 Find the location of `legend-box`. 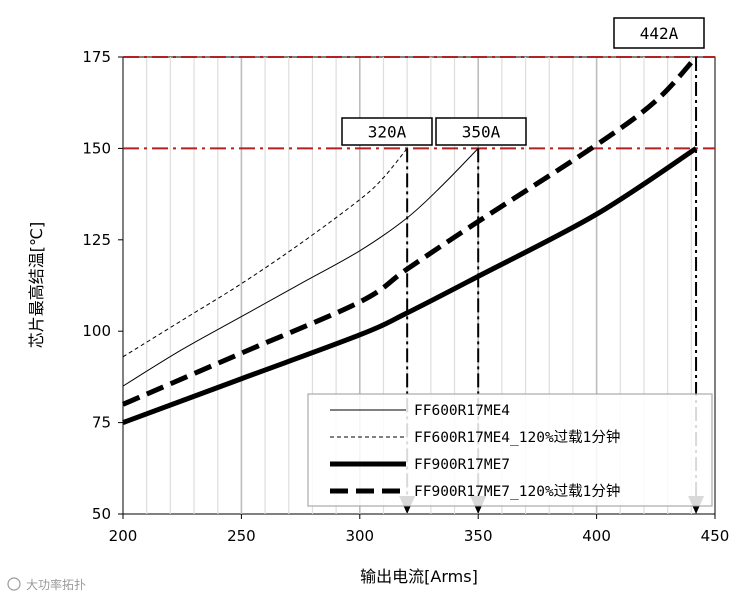

legend-box is located at coordinates (510, 450).